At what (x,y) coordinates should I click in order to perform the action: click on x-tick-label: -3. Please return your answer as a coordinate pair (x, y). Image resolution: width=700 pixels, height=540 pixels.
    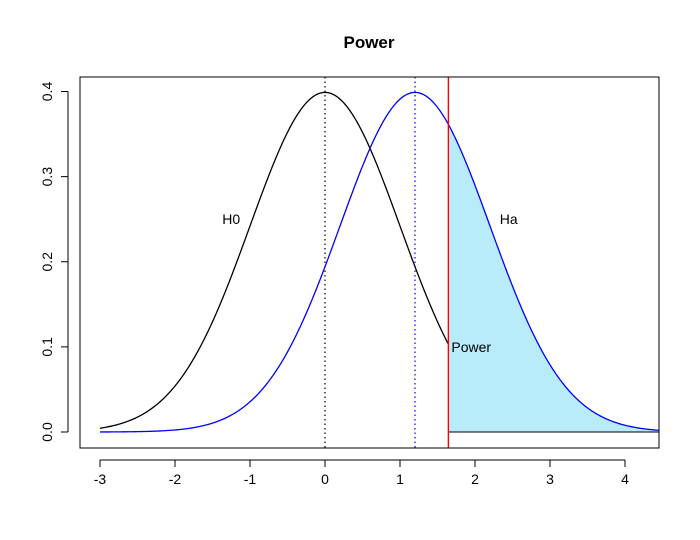
    Looking at the image, I should click on (100, 479).